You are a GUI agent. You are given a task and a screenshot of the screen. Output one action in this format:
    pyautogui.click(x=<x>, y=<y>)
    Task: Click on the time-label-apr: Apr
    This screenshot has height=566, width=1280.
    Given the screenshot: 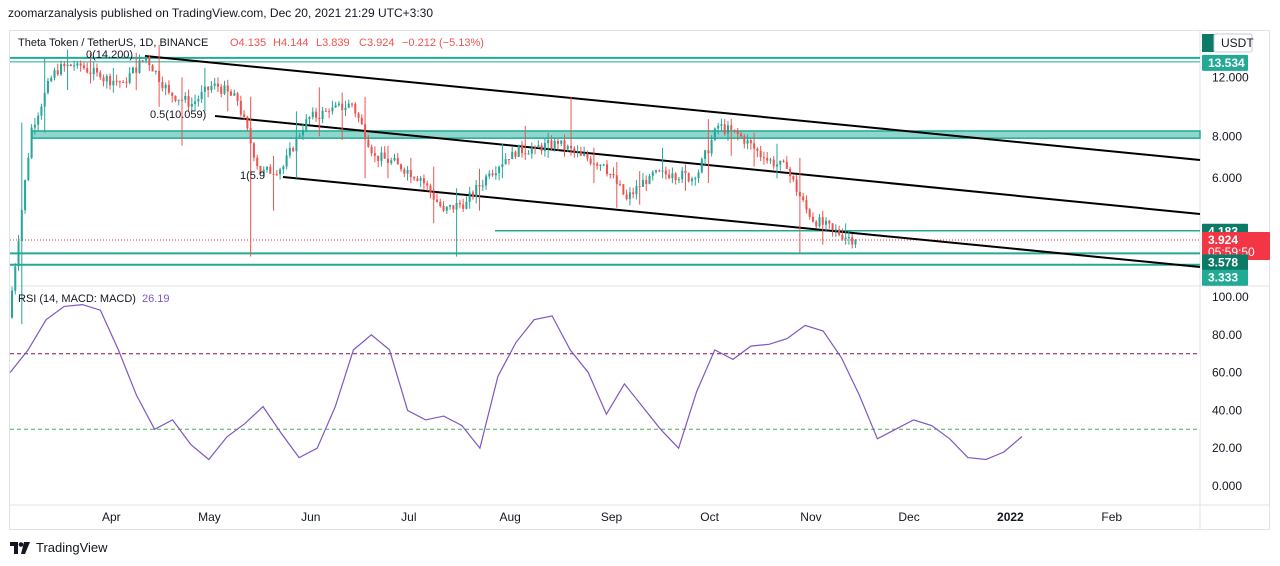 What is the action you would take?
    pyautogui.click(x=111, y=517)
    